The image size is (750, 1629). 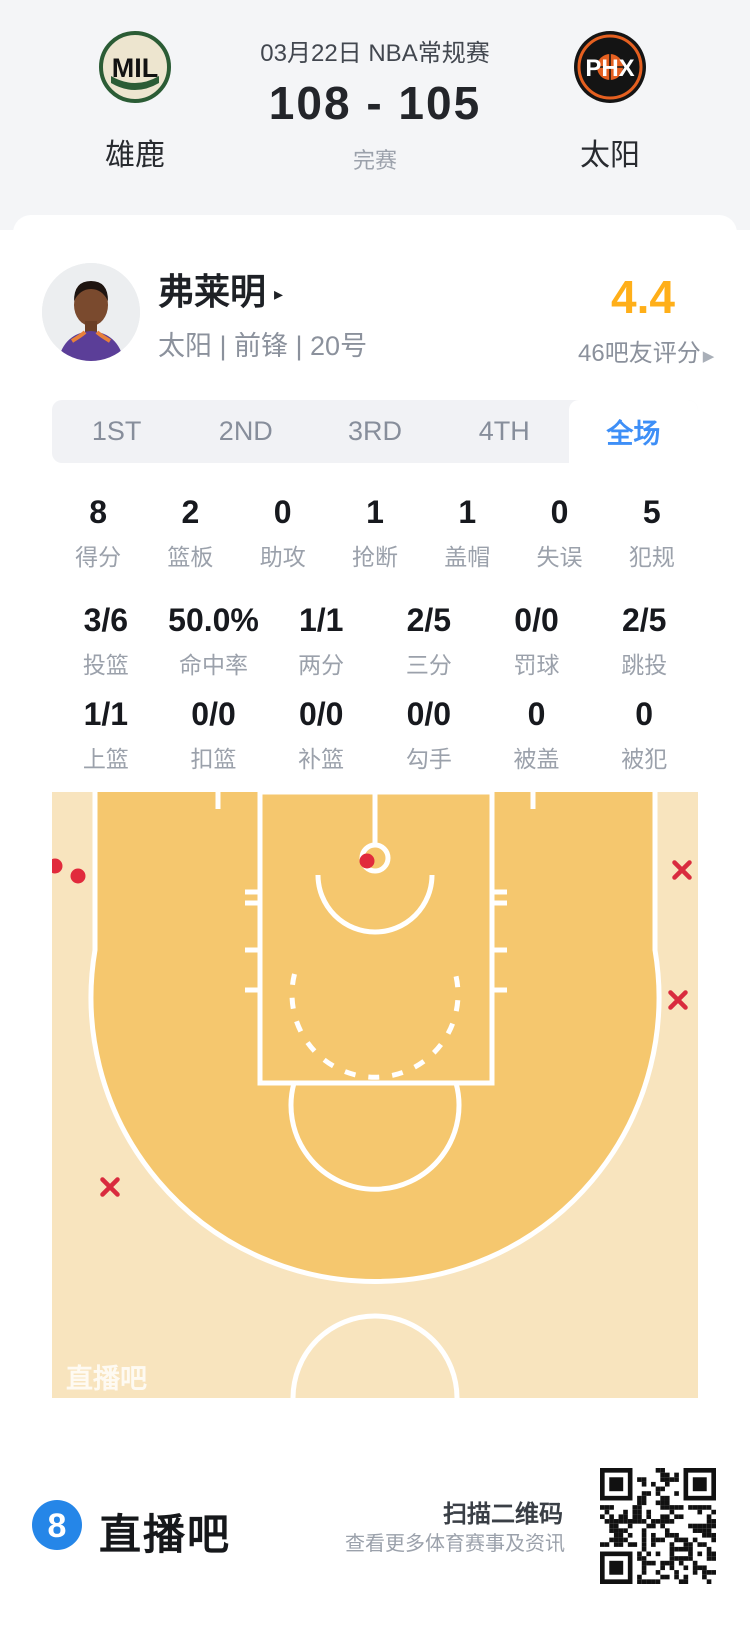 What do you see at coordinates (213, 620) in the screenshot?
I see `stat-value: 50.0%` at bounding box center [213, 620].